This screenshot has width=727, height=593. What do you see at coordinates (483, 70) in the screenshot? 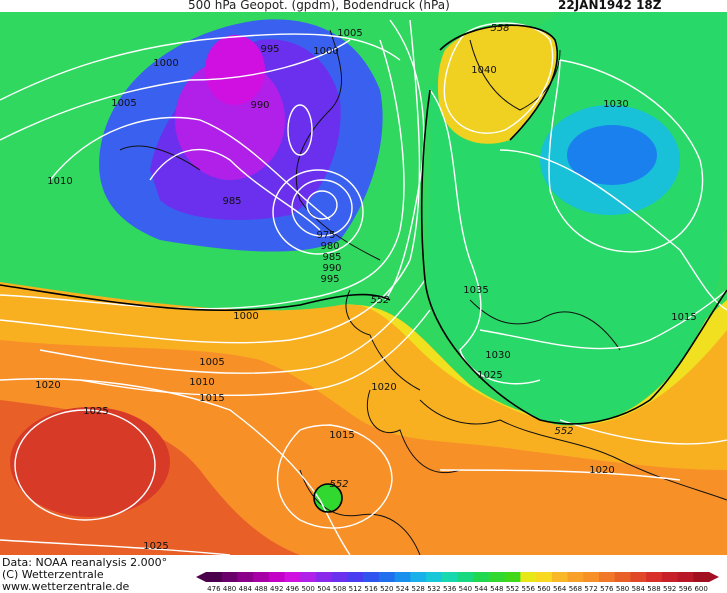
I see `pressure-label: 1040` at bounding box center [483, 70].